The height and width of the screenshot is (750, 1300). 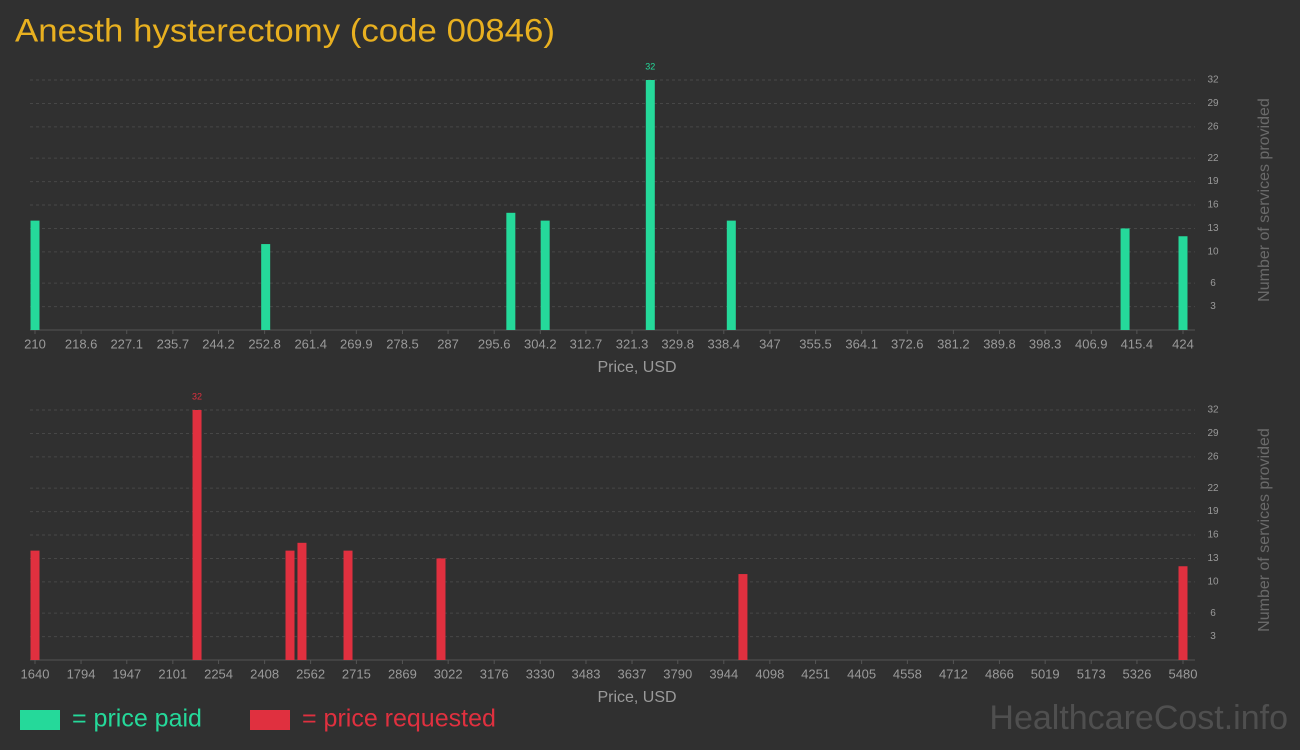 I want to click on x-tick-label: 5326, so click(x=1136, y=673).